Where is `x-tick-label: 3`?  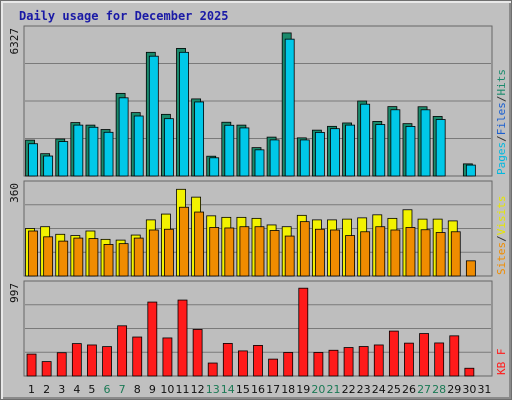
x-tick-label: 3 is located at coordinates (61, 389).